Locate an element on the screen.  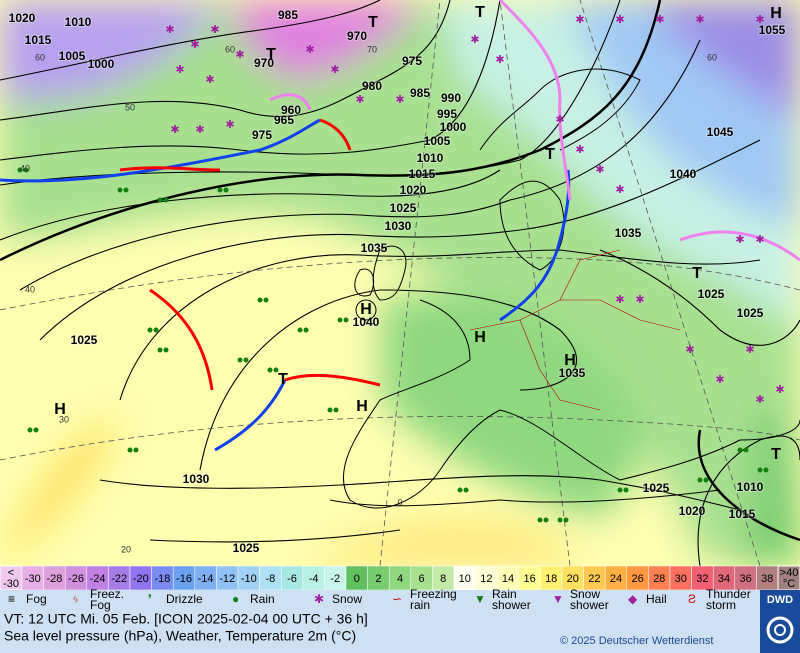
scale-low-label: < is located at coordinates (11, 573).